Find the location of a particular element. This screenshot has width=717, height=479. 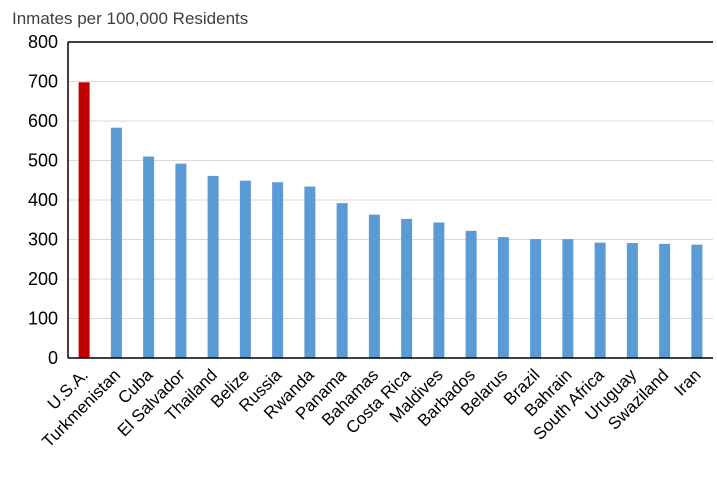

y-tick-label: 700 is located at coordinates (43, 82).